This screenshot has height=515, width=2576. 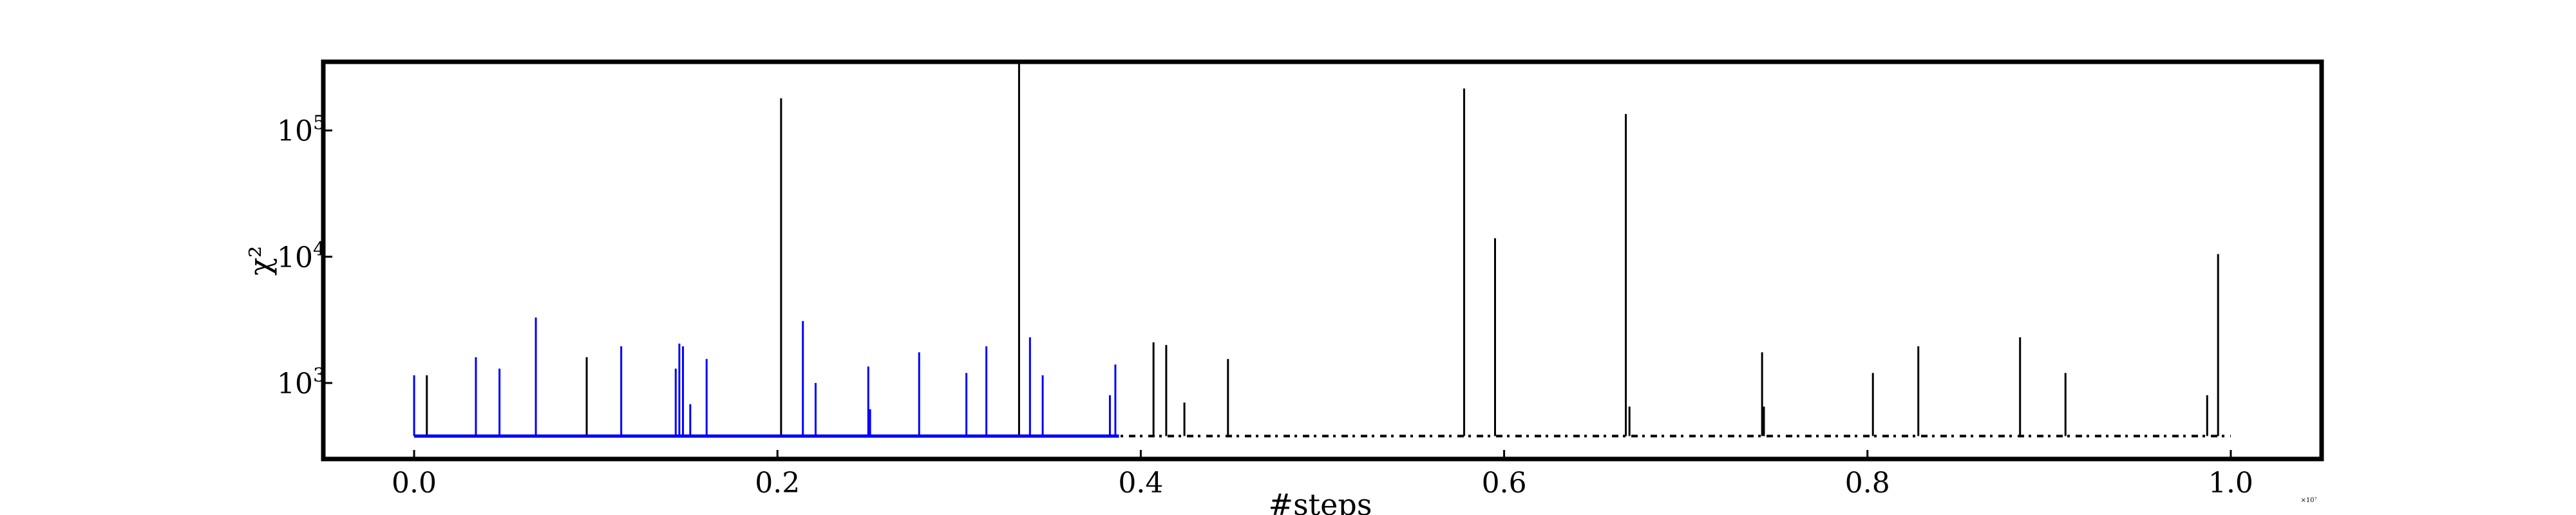 I want to click on x-tick-label: 0.6, so click(x=1504, y=484).